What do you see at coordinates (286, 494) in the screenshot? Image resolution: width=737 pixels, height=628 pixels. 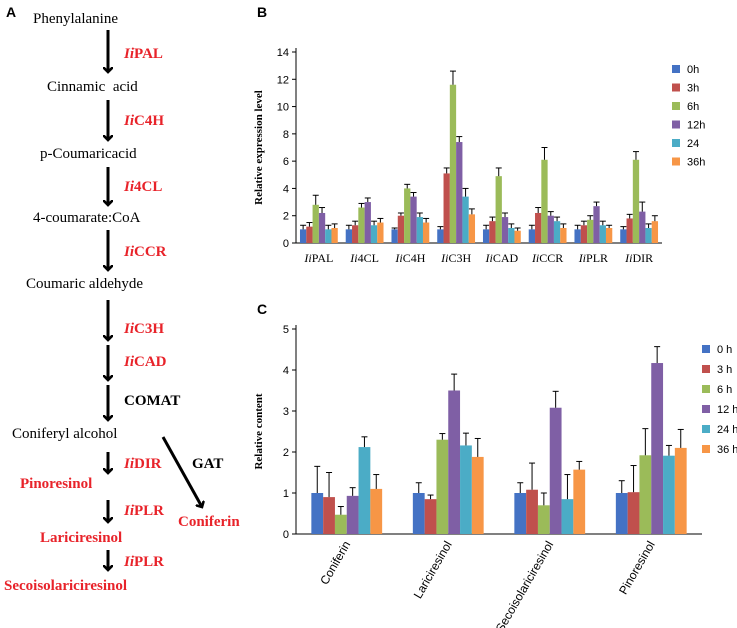 I see `y-tick-label: 1` at bounding box center [286, 494].